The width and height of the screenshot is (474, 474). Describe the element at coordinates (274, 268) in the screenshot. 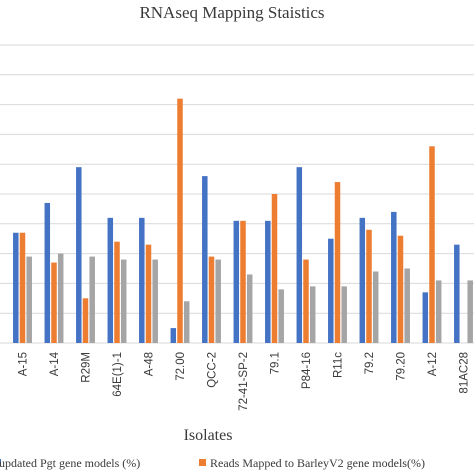

I see `bar-series-2-79.1` at that location.